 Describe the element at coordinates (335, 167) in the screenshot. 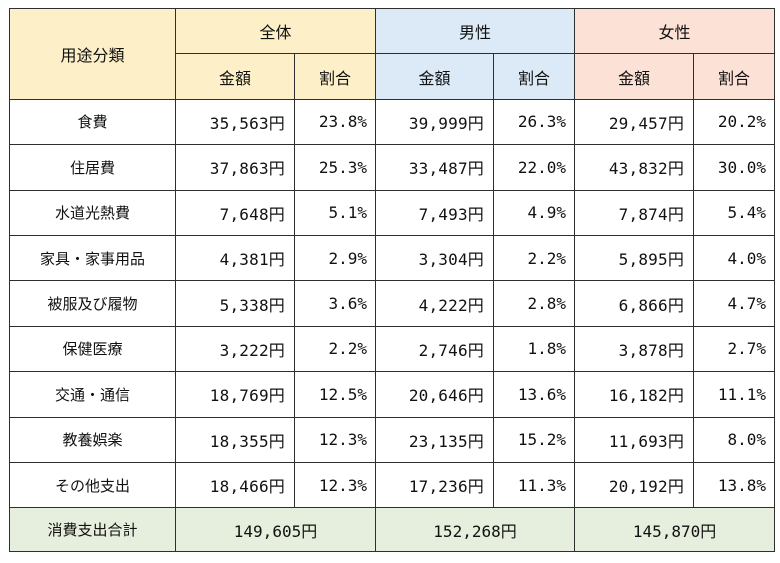

I see `all-ratio-cell: 25.3%` at that location.